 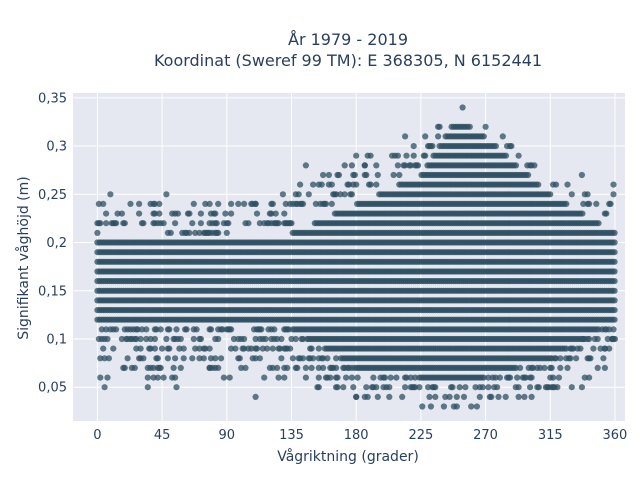 I want to click on y-tick-label: 0,35, so click(x=52, y=98).